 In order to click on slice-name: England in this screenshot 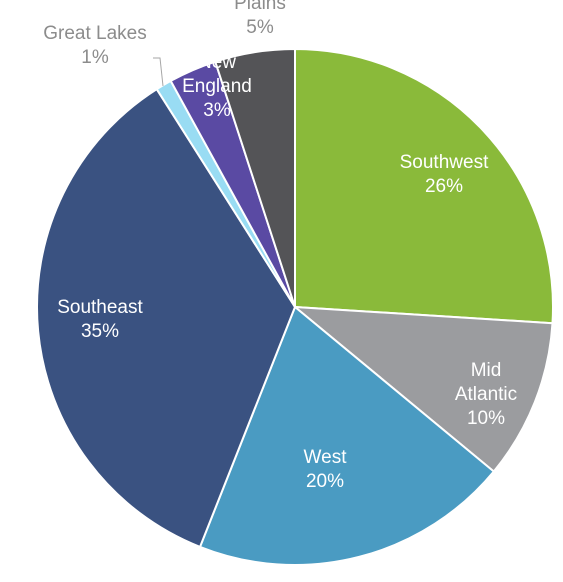, I will do `click(217, 86)`.